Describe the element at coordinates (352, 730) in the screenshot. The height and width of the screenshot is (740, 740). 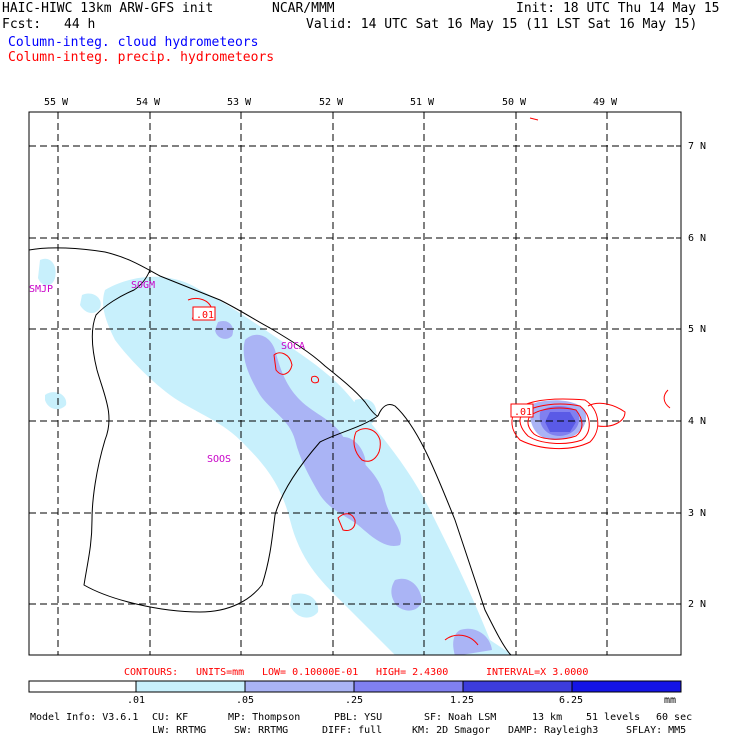
I see `model-info-diff: DIFF: full` at that location.